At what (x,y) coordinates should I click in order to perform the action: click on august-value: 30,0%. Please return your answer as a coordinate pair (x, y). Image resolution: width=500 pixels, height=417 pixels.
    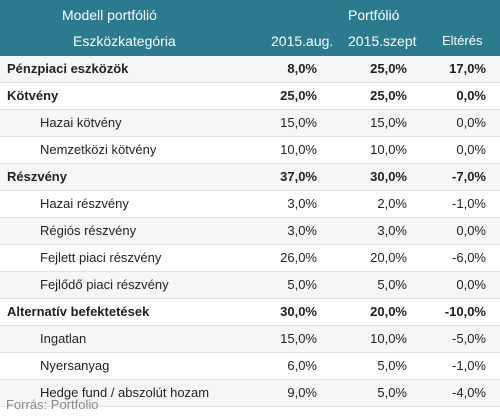
    Looking at the image, I should click on (298, 311).